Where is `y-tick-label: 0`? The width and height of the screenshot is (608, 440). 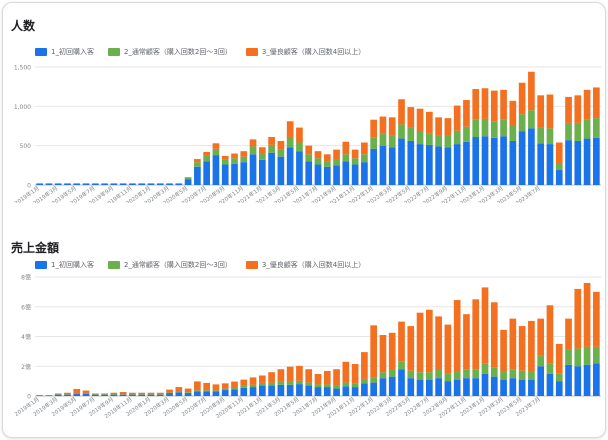
y-tick-label: 0 is located at coordinates (29, 186).